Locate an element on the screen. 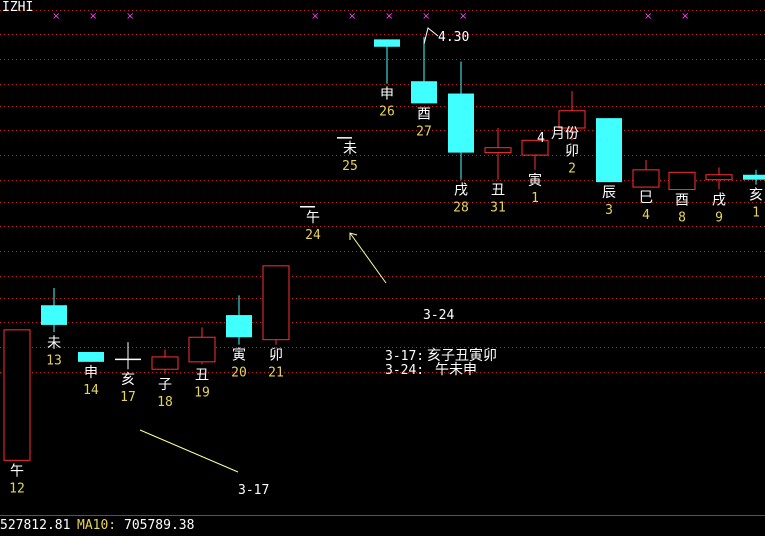 Image resolution: width=765 pixels, height=536 pixels. count-label: 9 is located at coordinates (719, 218).